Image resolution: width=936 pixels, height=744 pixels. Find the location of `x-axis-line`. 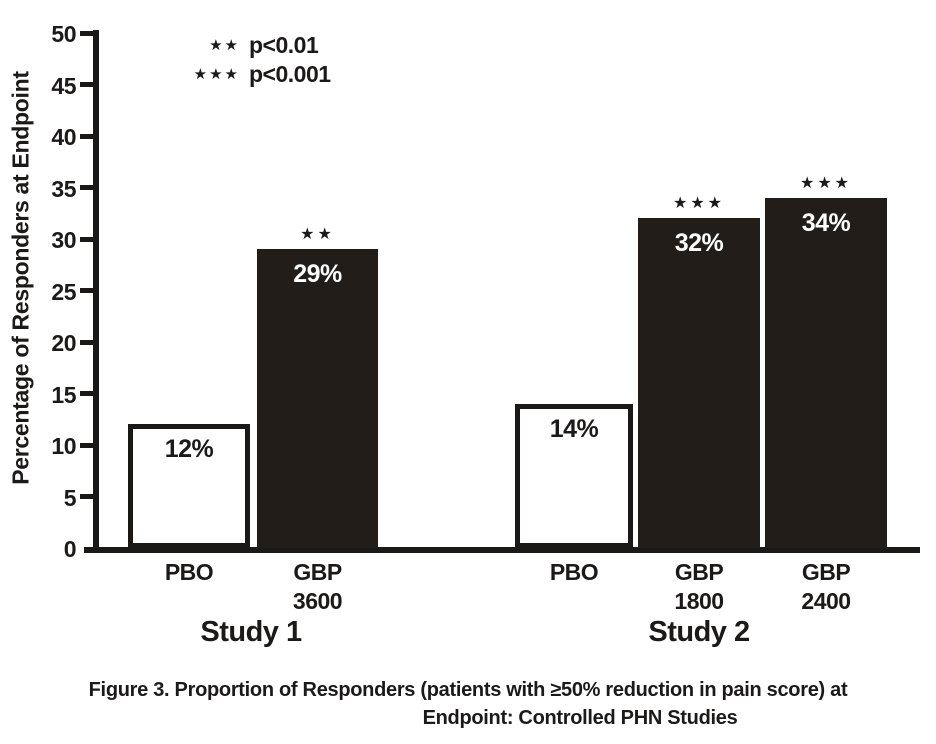

x-axis-line is located at coordinates (502, 550).